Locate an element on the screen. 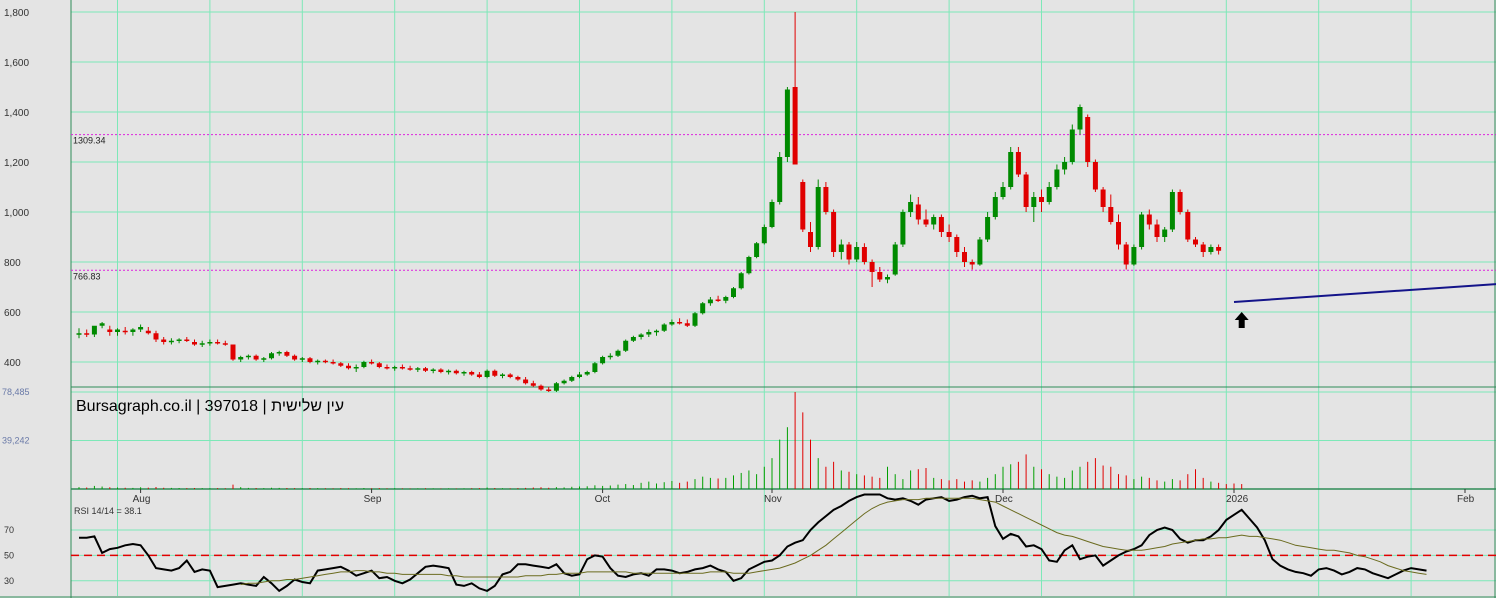 Image resolution: width=1496 pixels, height=598 pixels. price-tick-label: 800 is located at coordinates (12, 263).